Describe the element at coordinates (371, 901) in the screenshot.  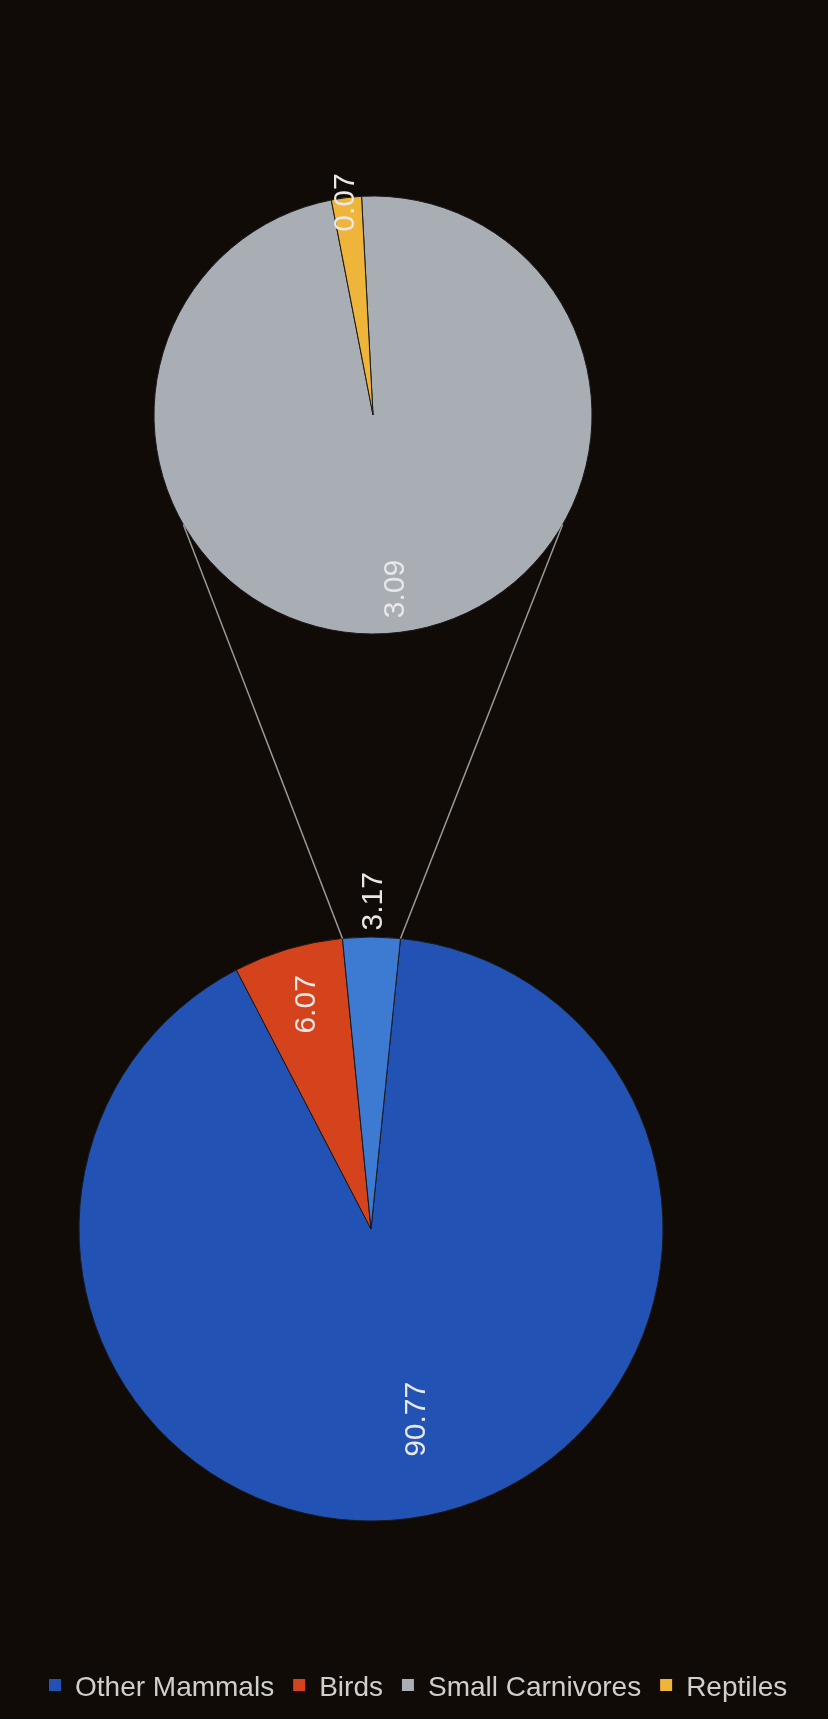
I see `data-label: 3.17` at that location.